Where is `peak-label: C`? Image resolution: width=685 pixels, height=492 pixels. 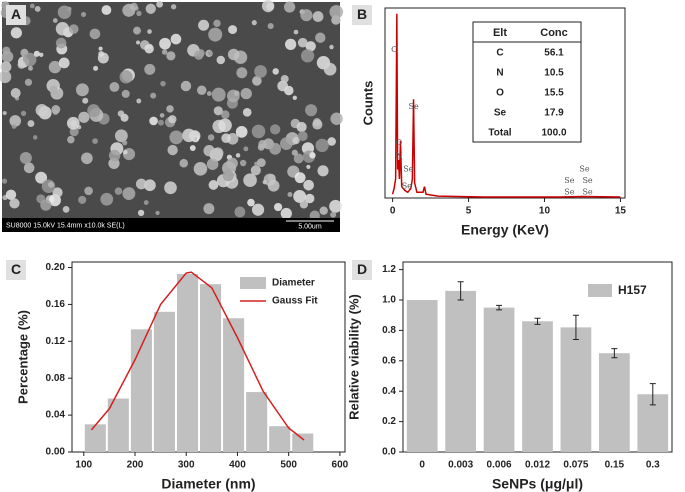 peak-label: C is located at coordinates (394, 49).